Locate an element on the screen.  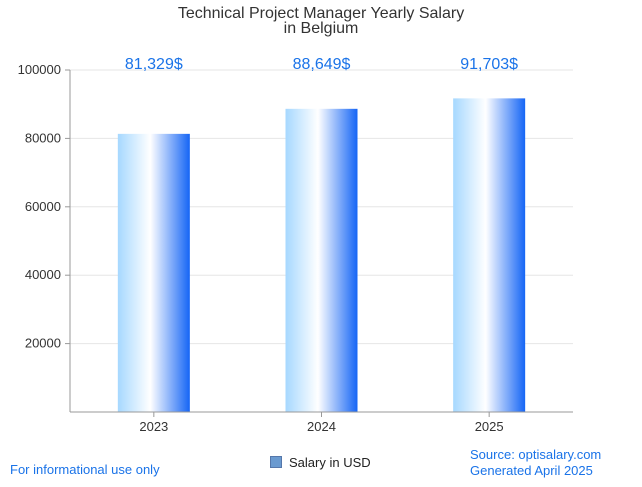
legend: Salary in USD is located at coordinates (320, 462).